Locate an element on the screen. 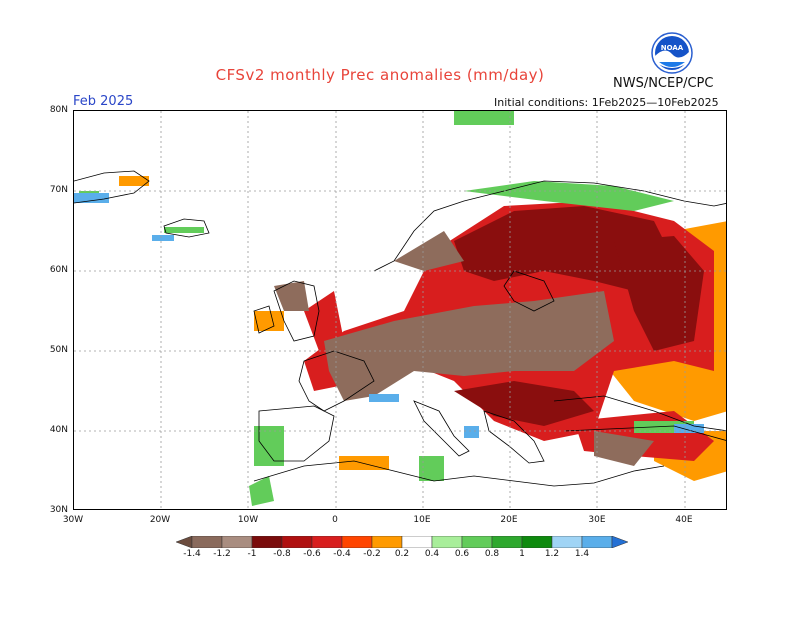 The image size is (800, 618). lat-label-60n: 60N is located at coordinates (58, 270).